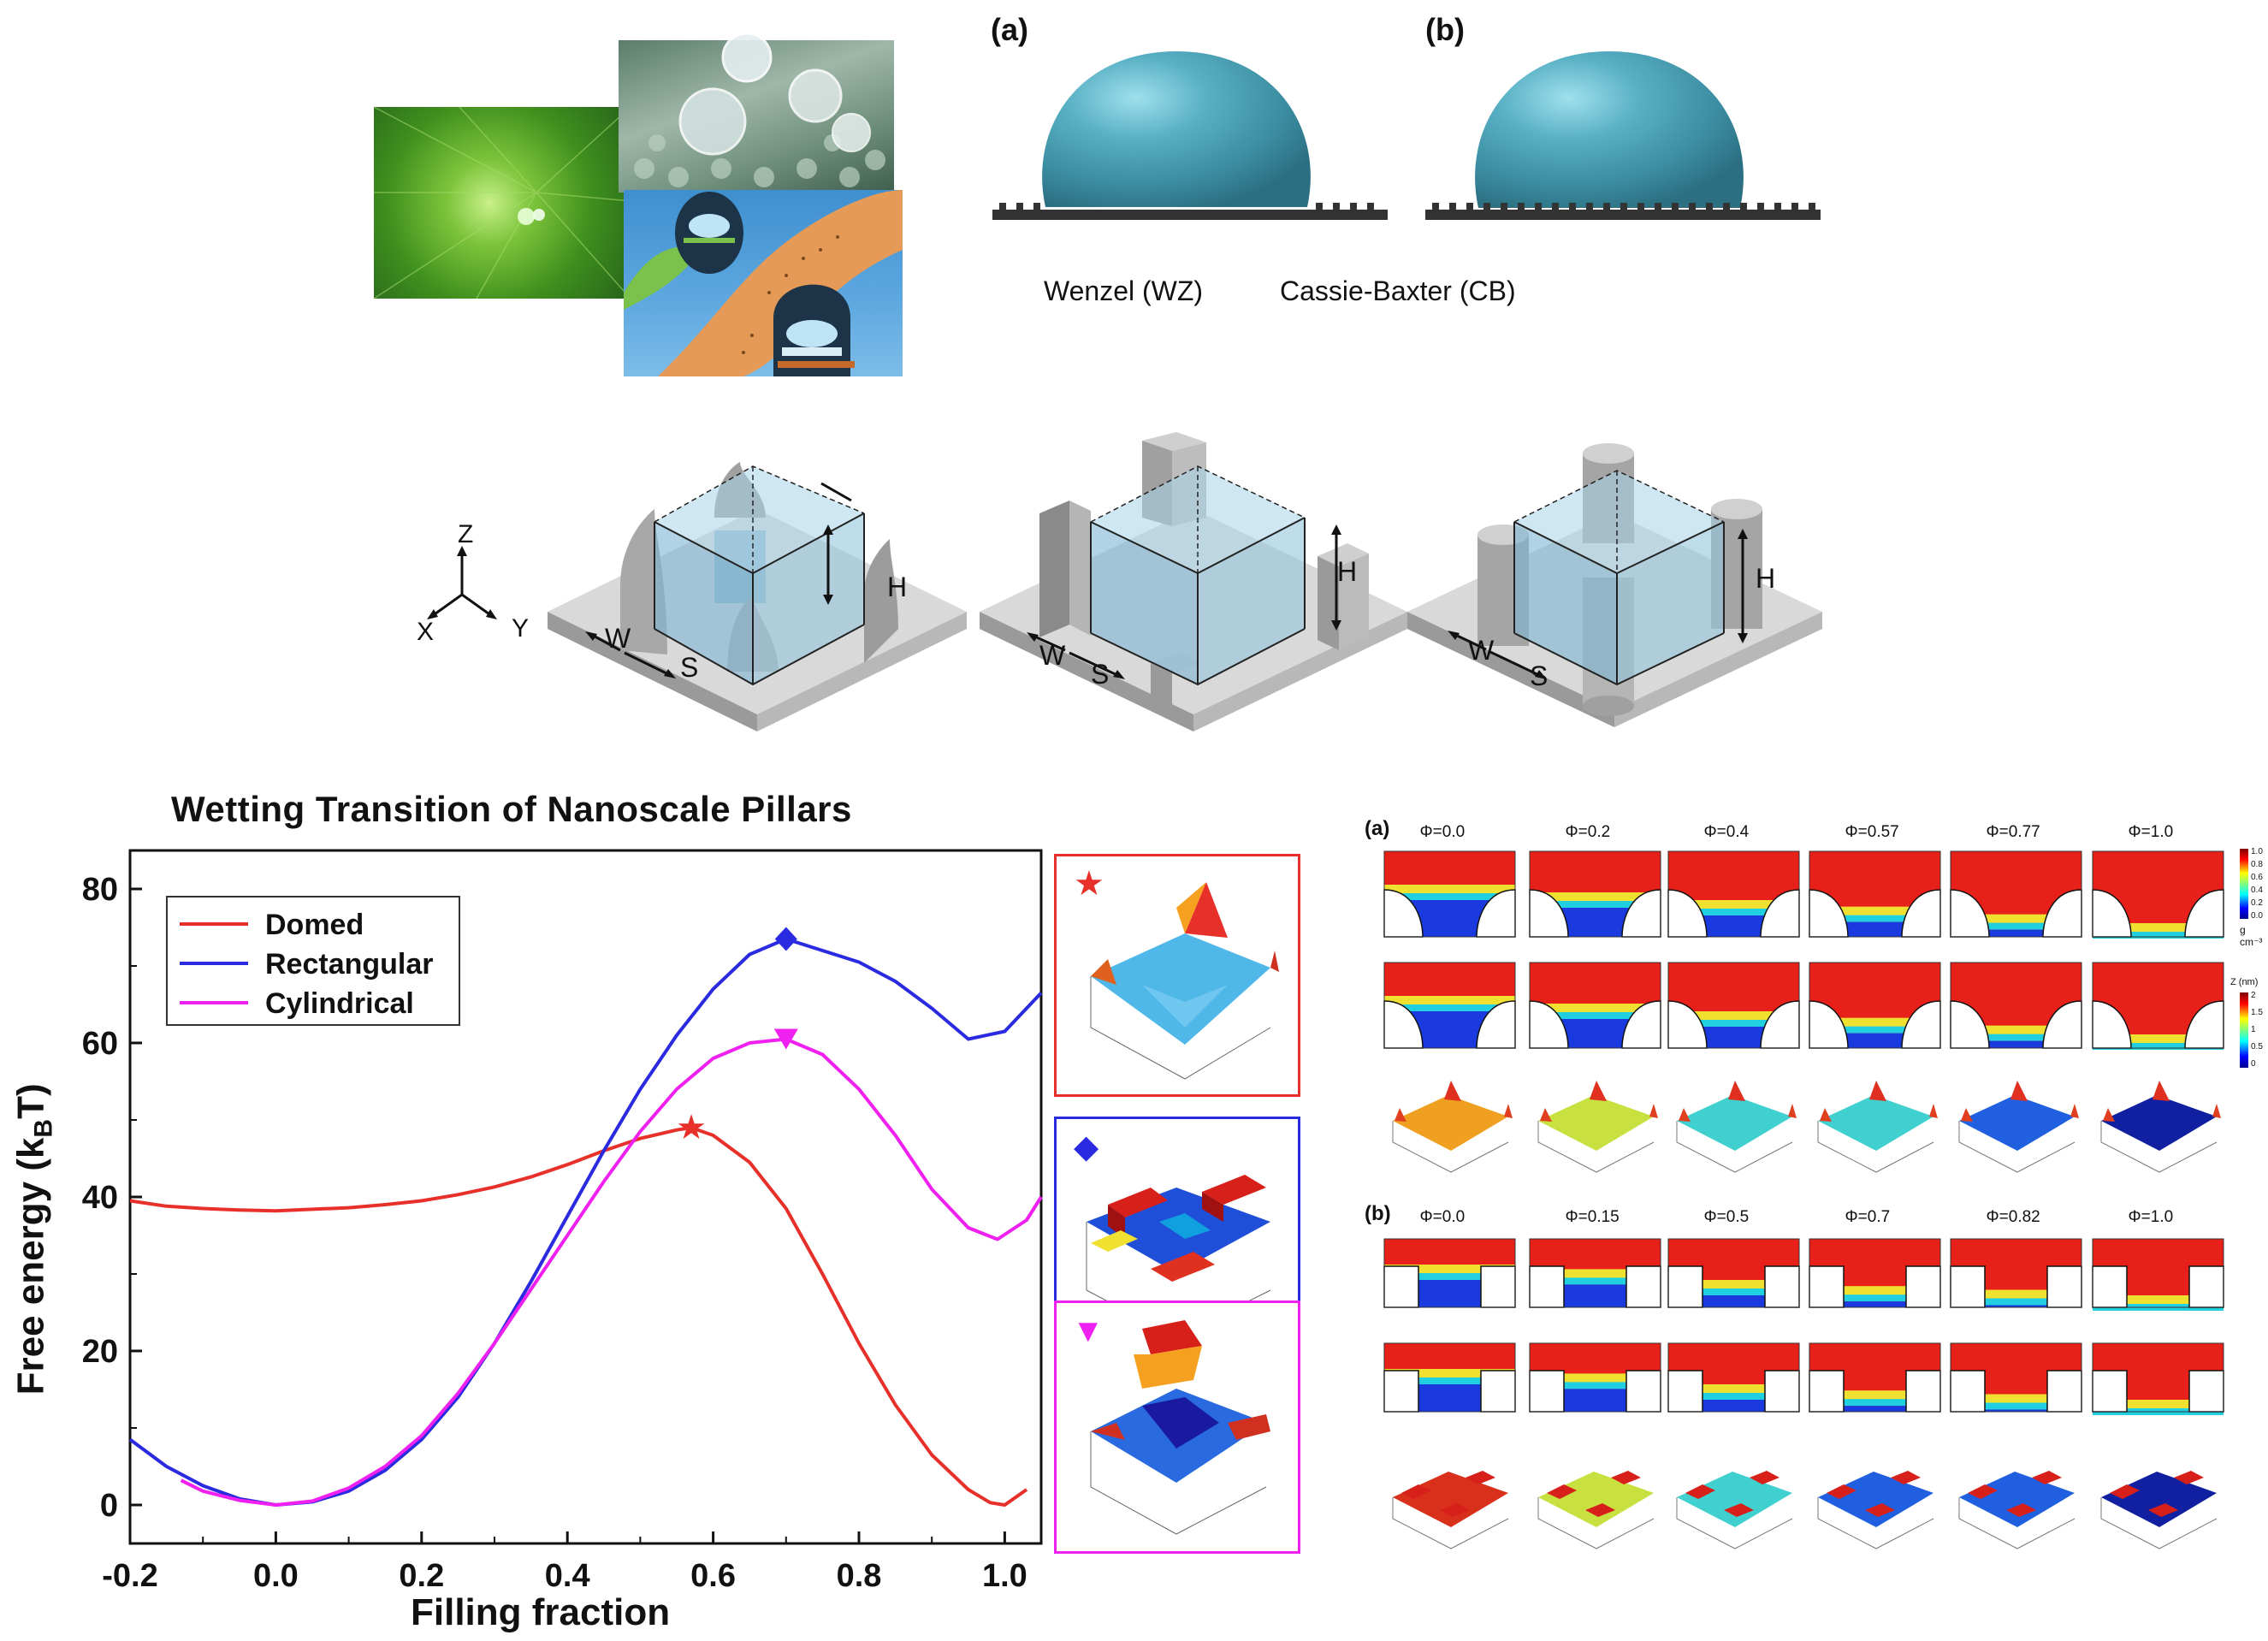 The height and width of the screenshot is (1641, 2268). Describe the element at coordinates (689, 667) in the screenshot. I see `dim-s-domed: S` at that location.